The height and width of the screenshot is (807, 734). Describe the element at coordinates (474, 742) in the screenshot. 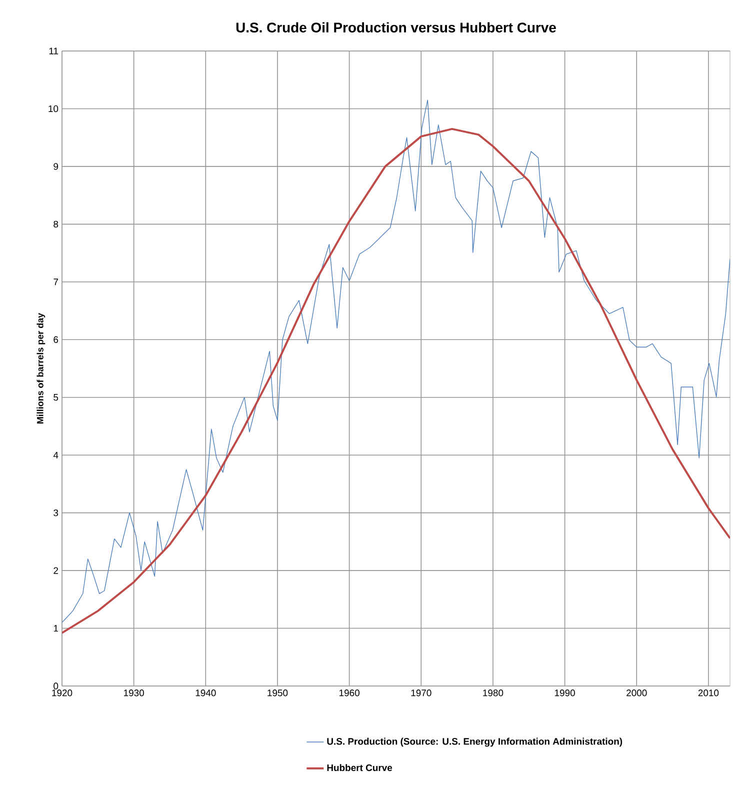

I see `legend-label: U.S. Production (Source: U.S. Energy Information Administration)` at that location.